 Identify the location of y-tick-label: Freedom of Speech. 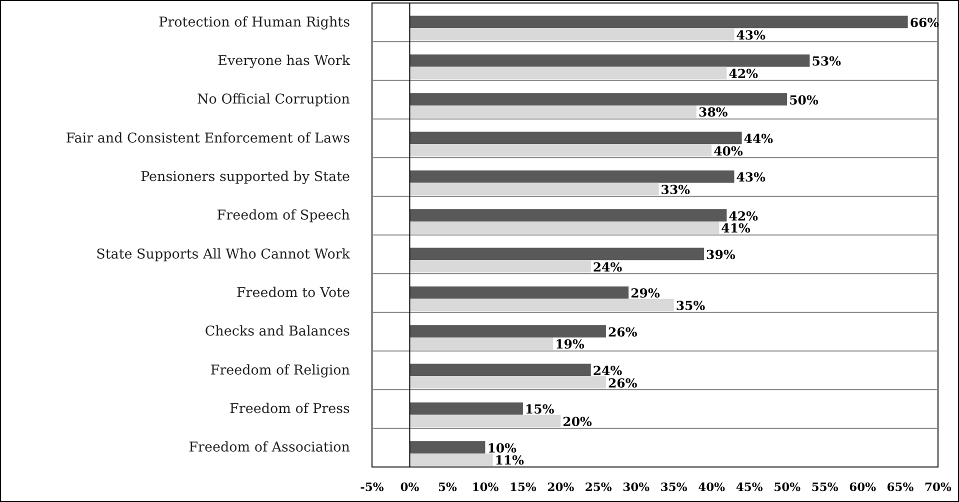
(283, 216).